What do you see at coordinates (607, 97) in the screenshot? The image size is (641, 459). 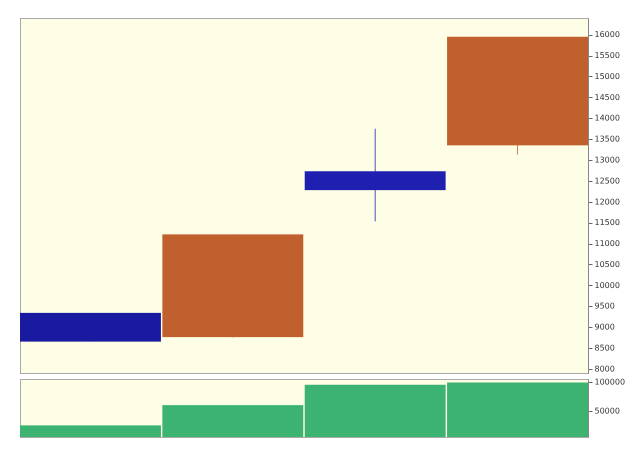 I see `y-tick-label: 14500` at bounding box center [607, 97].